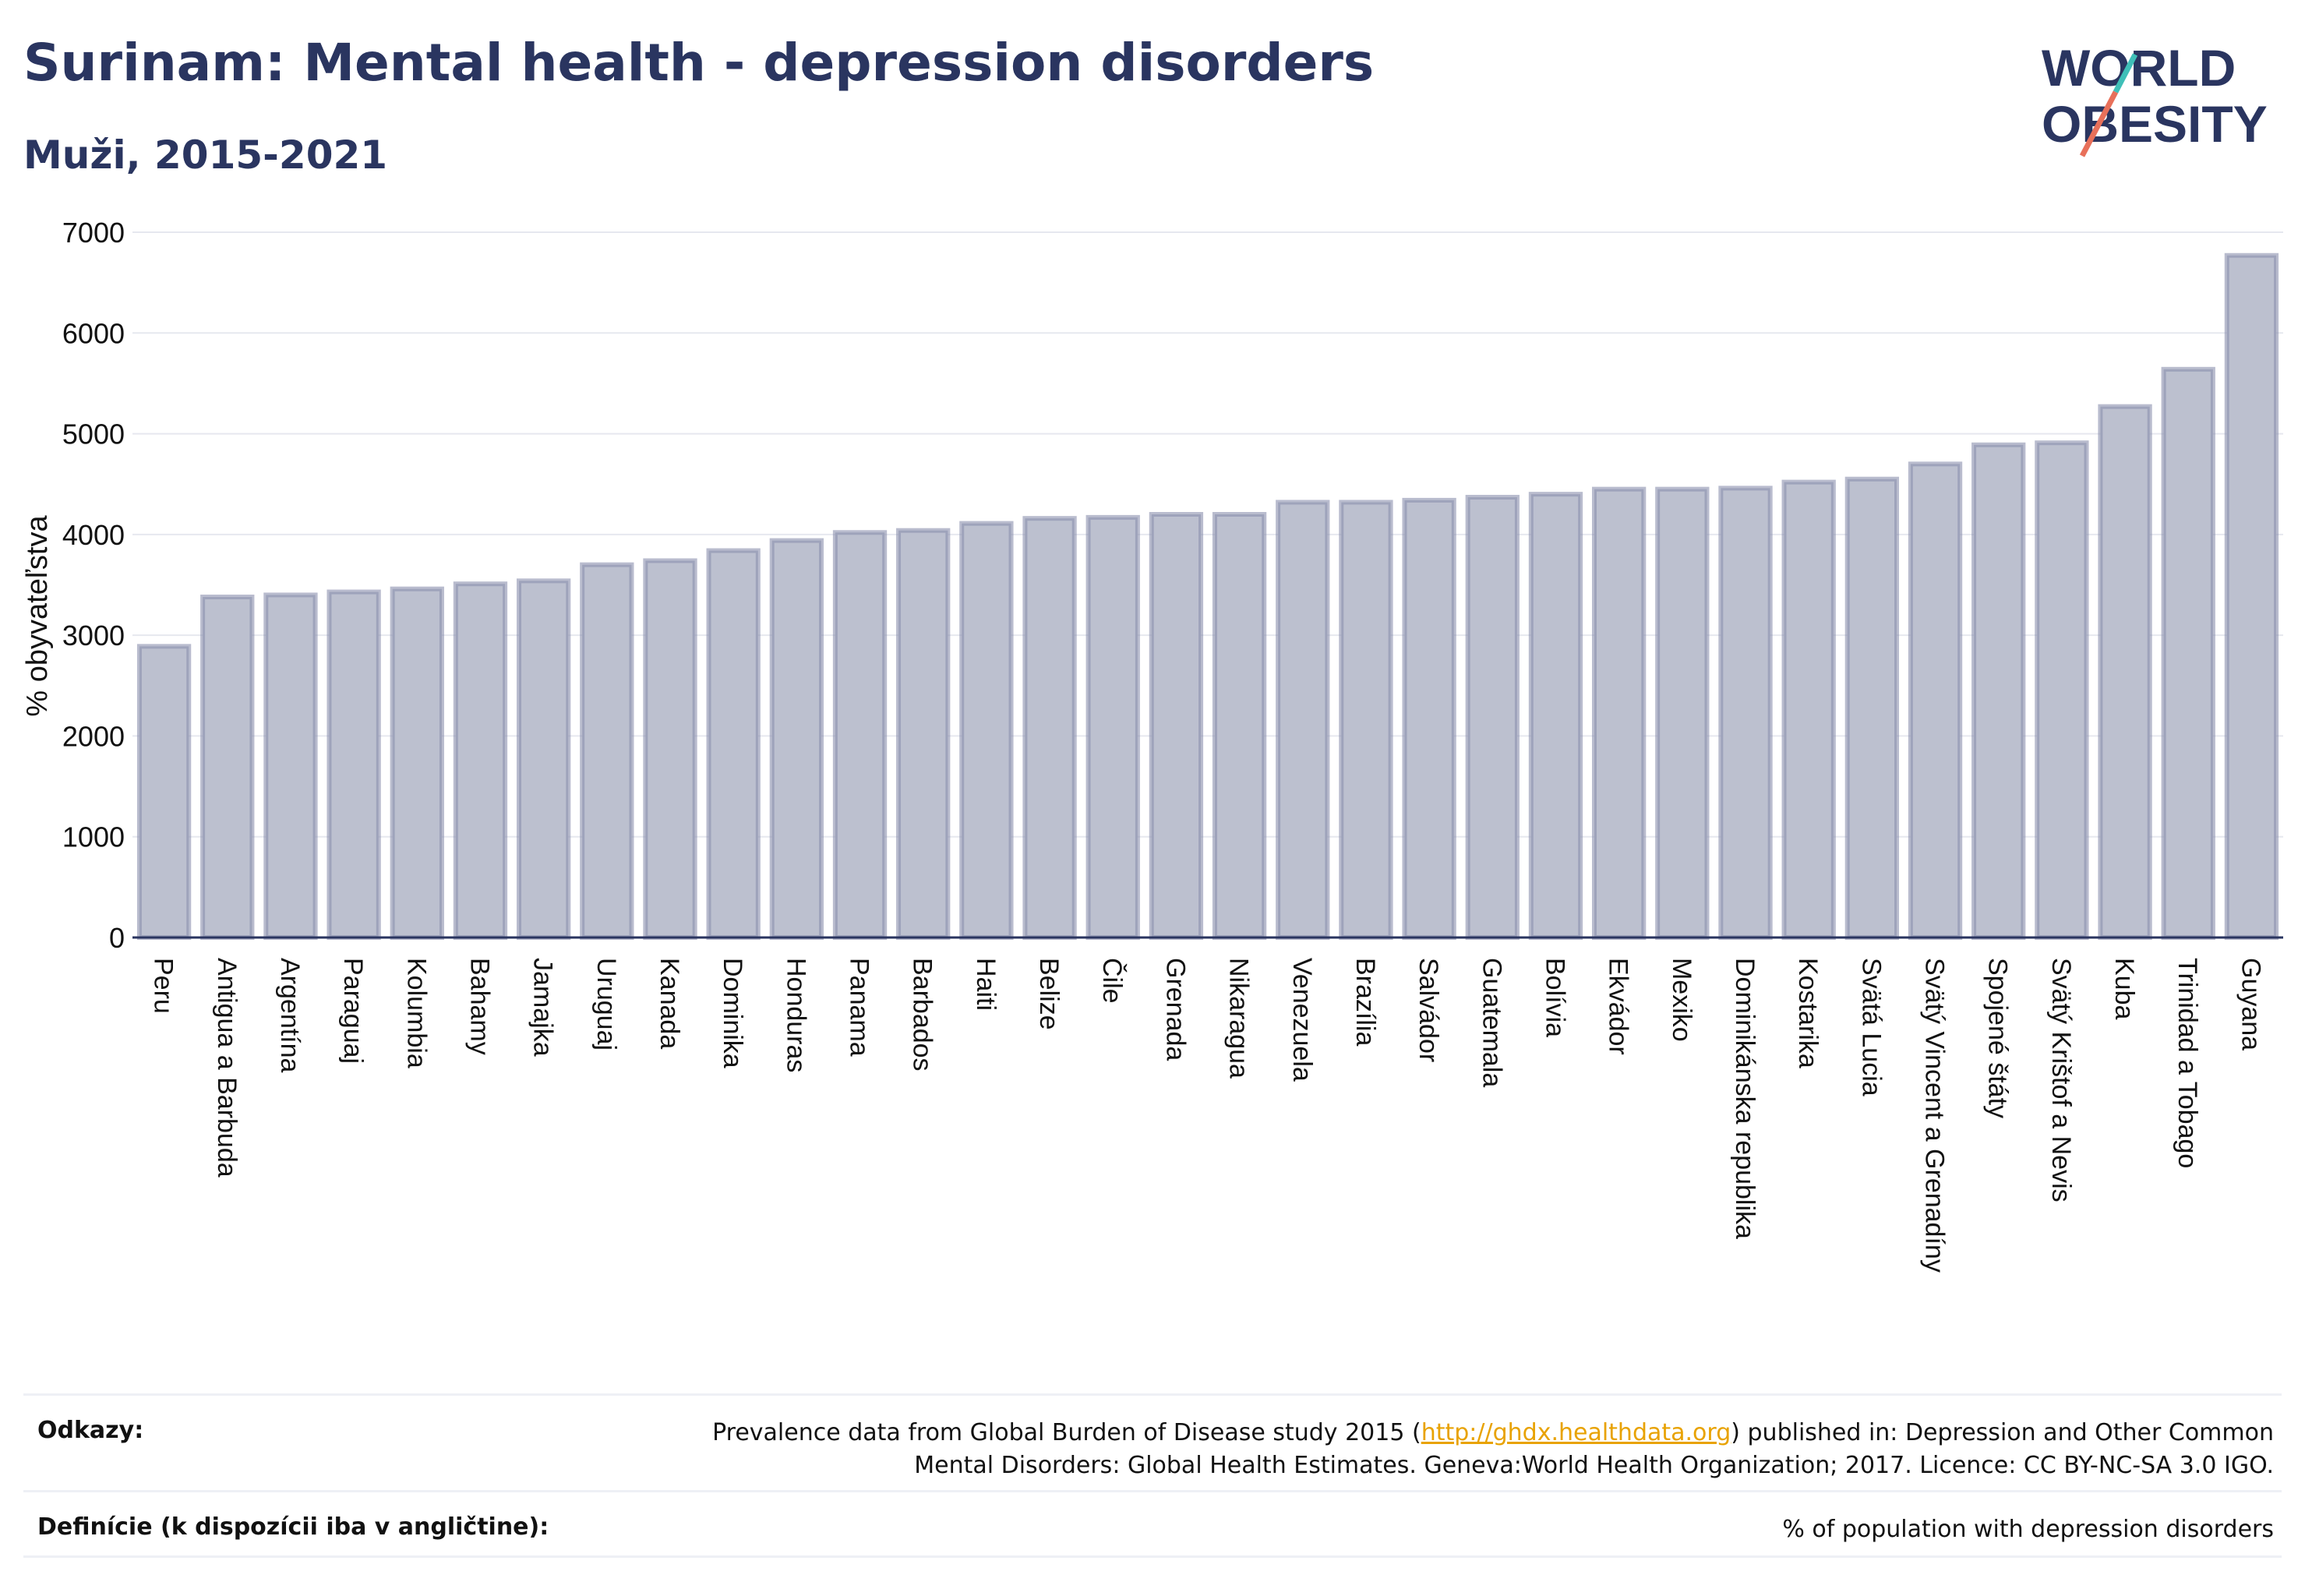 The image size is (2305, 1596). What do you see at coordinates (1619, 1006) in the screenshot?
I see `x-tick-label: Ekvádor` at bounding box center [1619, 1006].